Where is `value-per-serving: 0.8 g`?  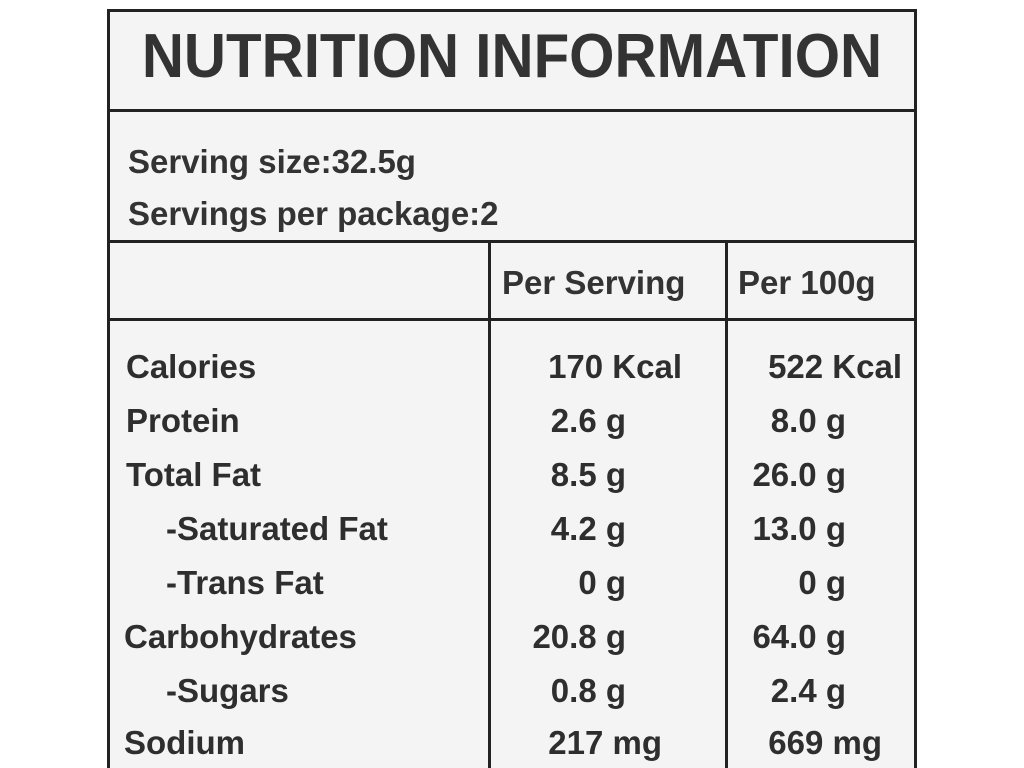 value-per-serving: 0.8 g is located at coordinates (588, 690).